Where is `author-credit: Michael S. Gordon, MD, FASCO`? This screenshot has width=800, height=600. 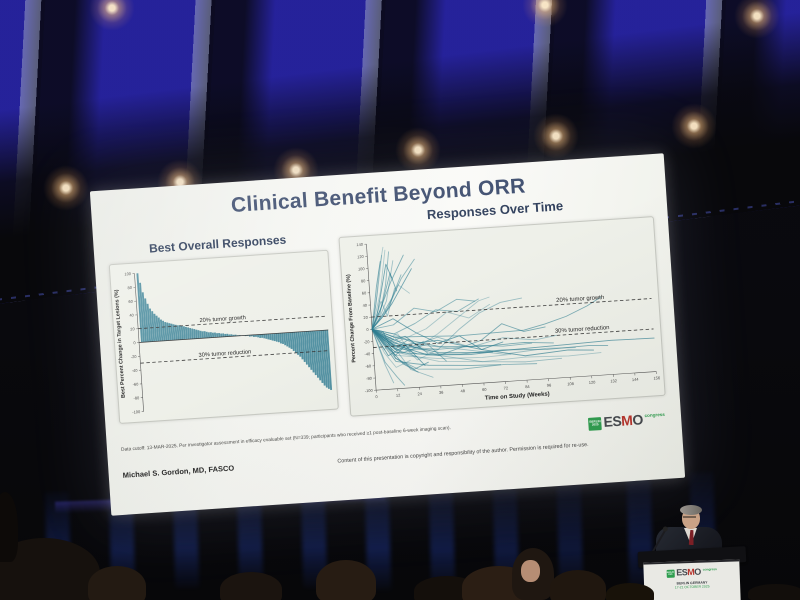 author-credit: Michael S. Gordon, MD, FASCO is located at coordinates (178, 471).